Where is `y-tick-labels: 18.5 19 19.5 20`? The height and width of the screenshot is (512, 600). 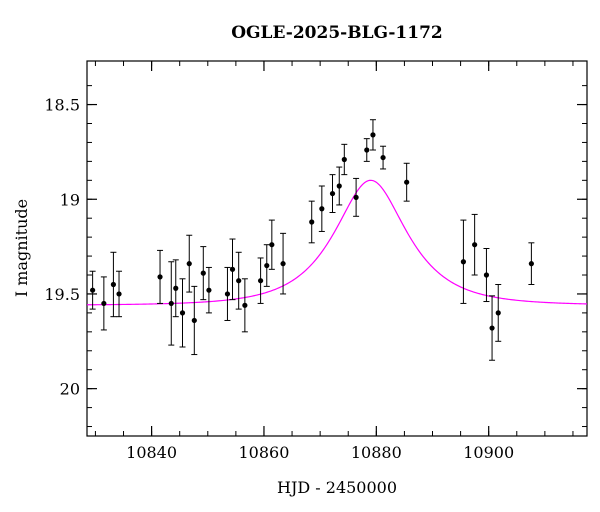
y-tick-labels: 18.5 19 19.5 20 is located at coordinates (62, 247).